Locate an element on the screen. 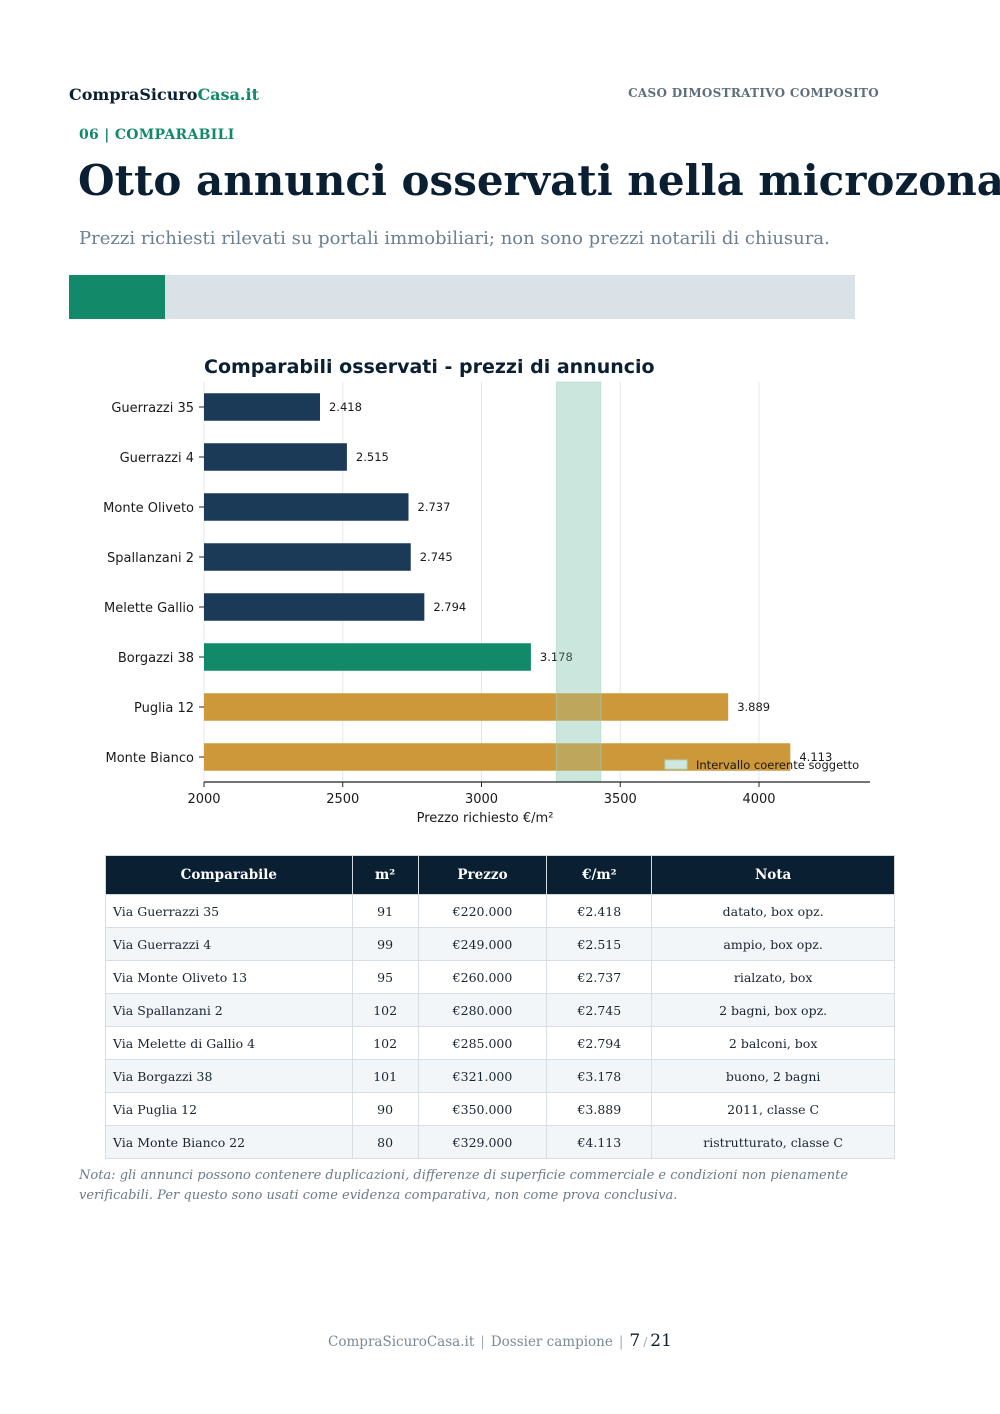  table-cell: buono, 2 bagni is located at coordinates (773, 1076).